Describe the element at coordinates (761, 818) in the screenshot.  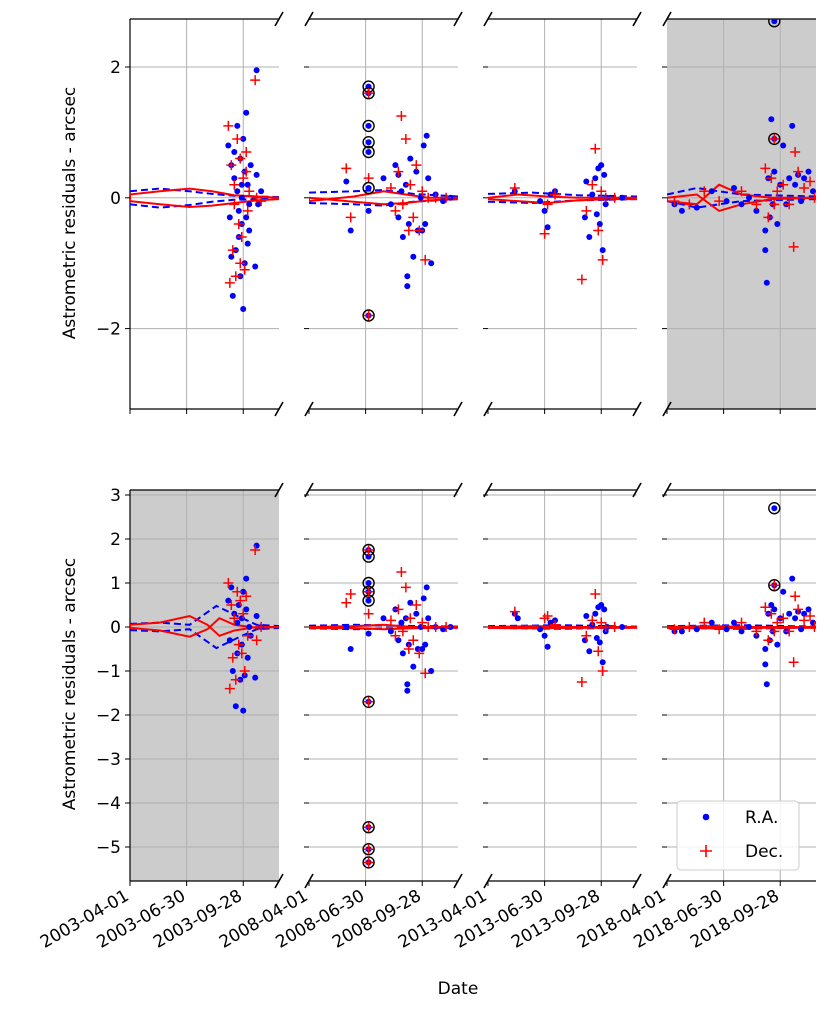
I see `legend-ra-label: R.A.` at that location.